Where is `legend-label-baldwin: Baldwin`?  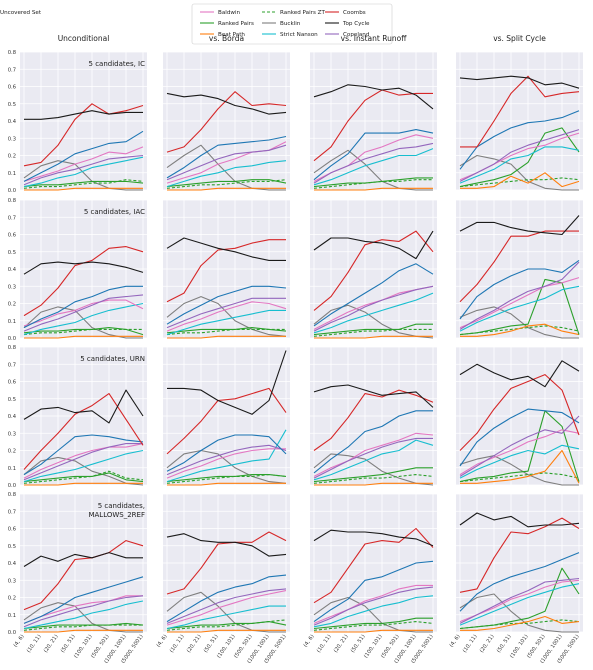
legend-label-baldwin: Baldwin is located at coordinates (229, 13).